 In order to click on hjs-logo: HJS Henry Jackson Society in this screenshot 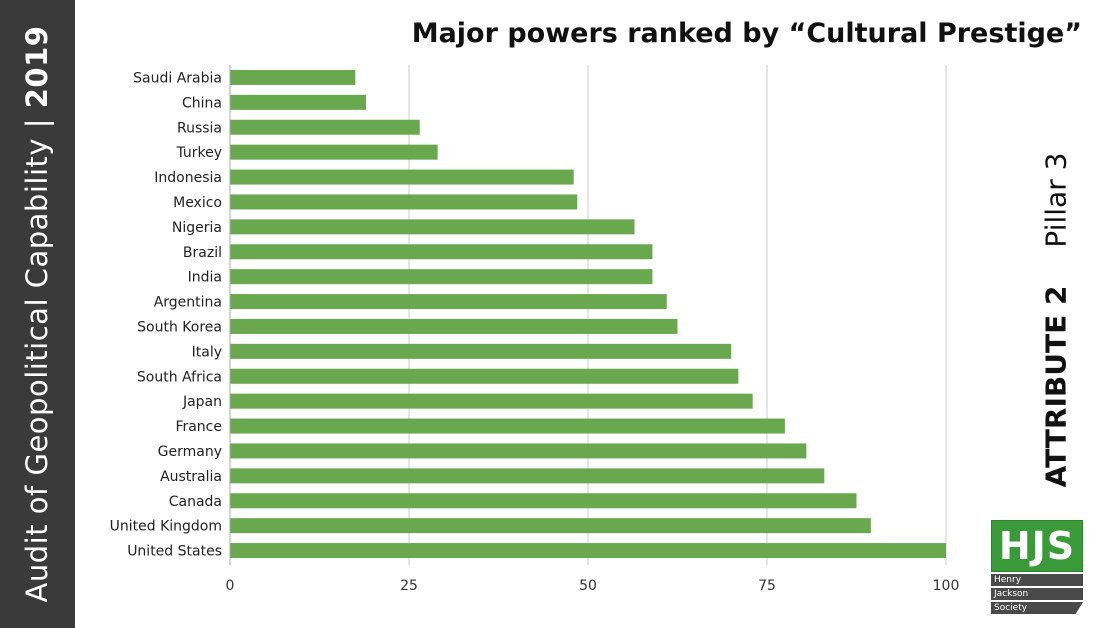, I will do `click(1037, 567)`.